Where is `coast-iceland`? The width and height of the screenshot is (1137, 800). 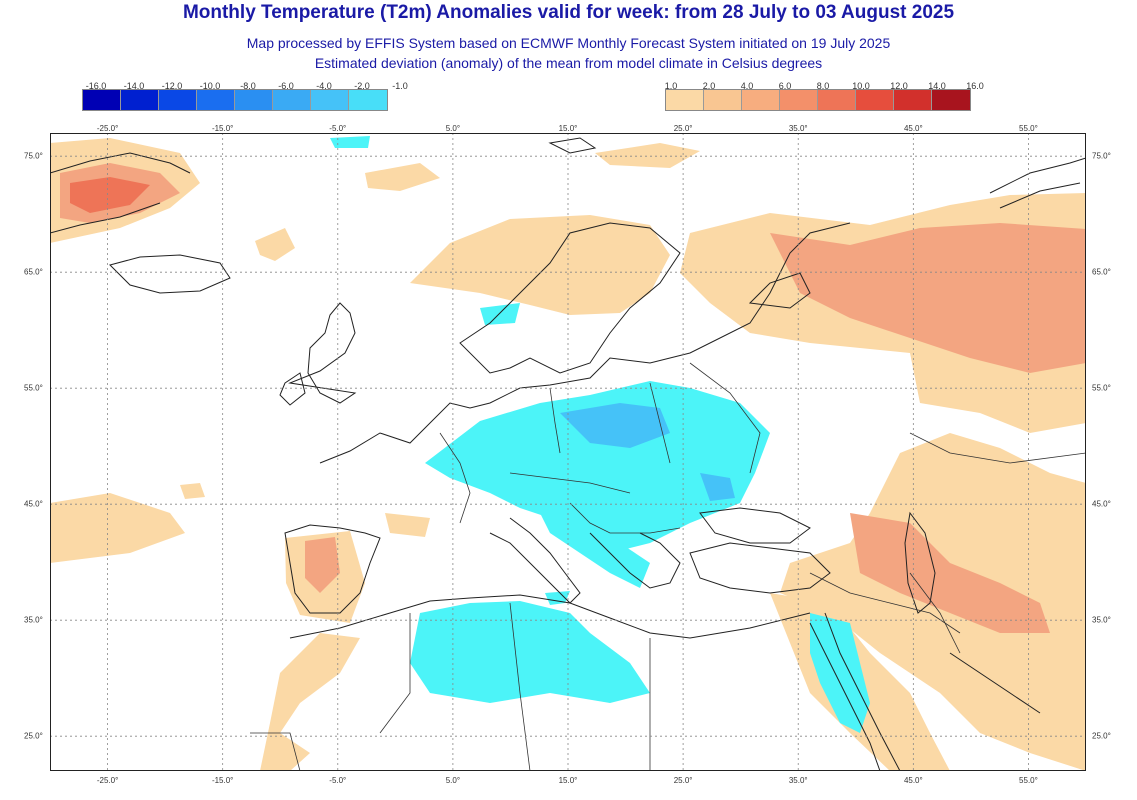 coast-iceland is located at coordinates (170, 274).